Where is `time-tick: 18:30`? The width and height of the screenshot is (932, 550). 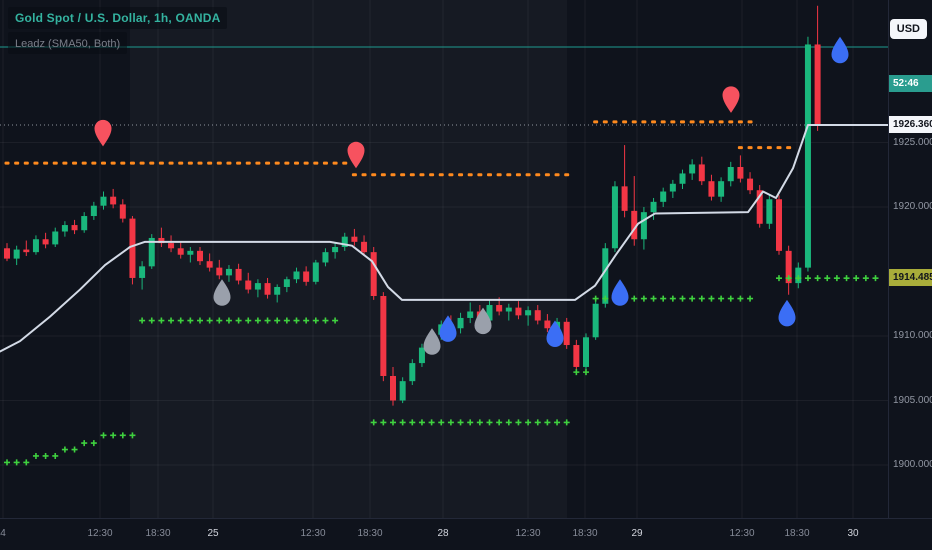 time-tick: 18:30 is located at coordinates (585, 533).